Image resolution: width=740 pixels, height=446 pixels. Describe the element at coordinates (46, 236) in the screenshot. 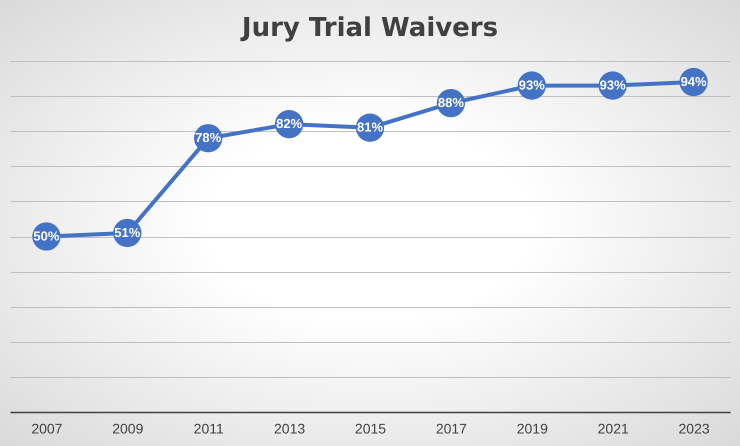

I see `data-label: 50%` at that location.